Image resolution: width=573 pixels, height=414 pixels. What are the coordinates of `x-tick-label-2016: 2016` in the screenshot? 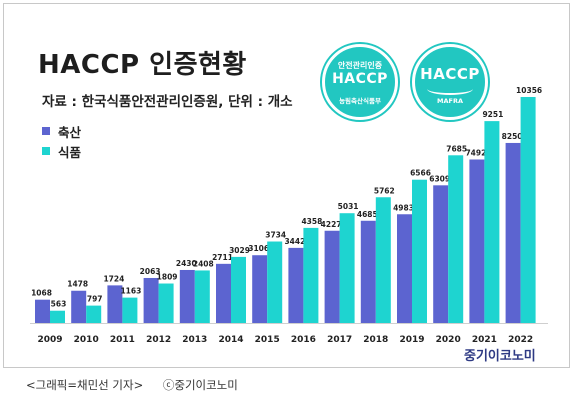 It's located at (303, 340).